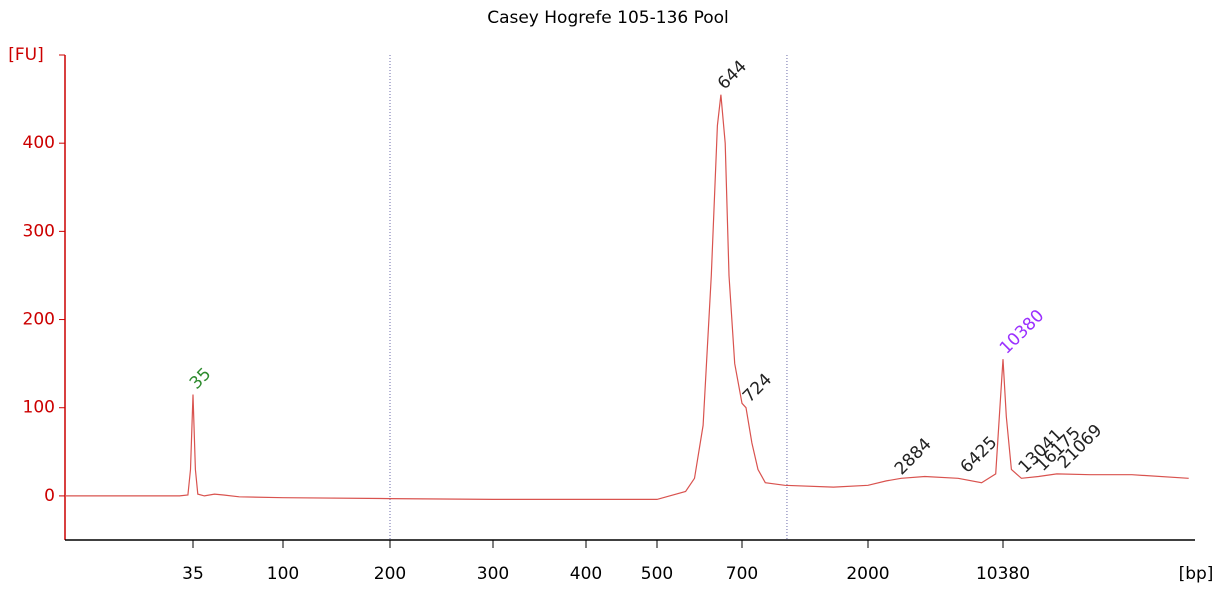 The image size is (1216, 594). What do you see at coordinates (493, 574) in the screenshot?
I see `x-tick-label: 300` at bounding box center [493, 574].